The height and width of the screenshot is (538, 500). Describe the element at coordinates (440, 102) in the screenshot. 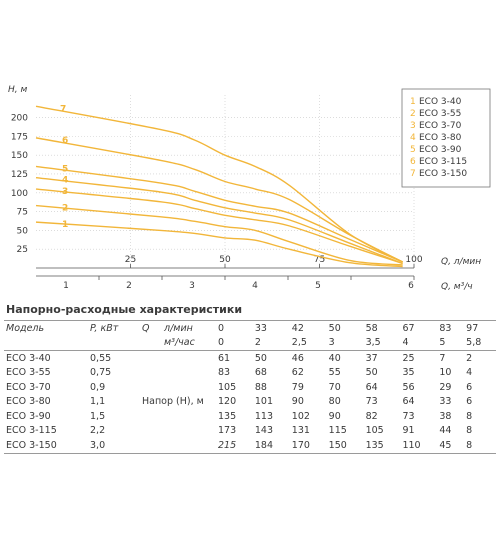

I see `legend-entry: ECO 3-40` at that location.